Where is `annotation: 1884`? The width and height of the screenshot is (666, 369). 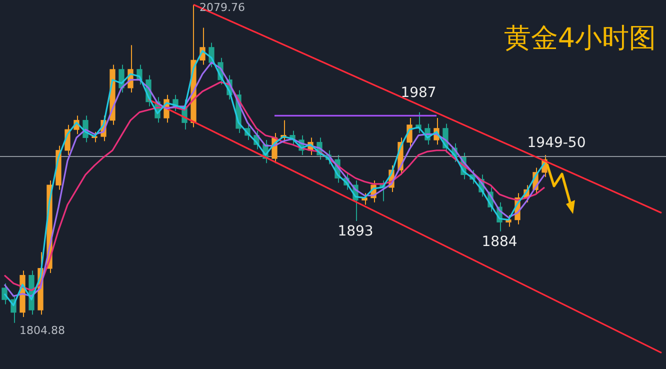
annotation: 1884 is located at coordinates (500, 242).